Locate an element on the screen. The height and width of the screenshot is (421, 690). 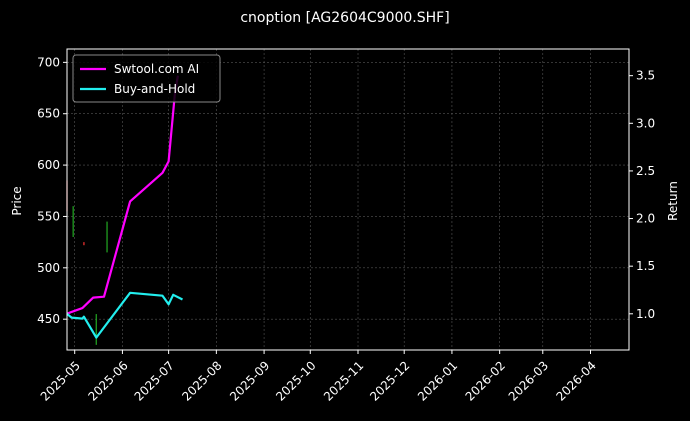
y2-tick-label: 3.0 is located at coordinates (645, 123).